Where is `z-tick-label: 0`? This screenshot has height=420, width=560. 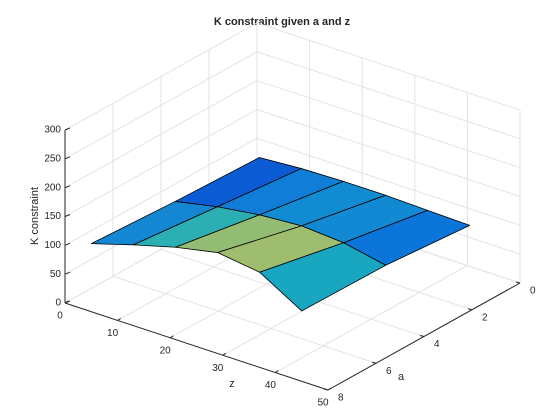
z-tick-label: 0 is located at coordinates (58, 303).